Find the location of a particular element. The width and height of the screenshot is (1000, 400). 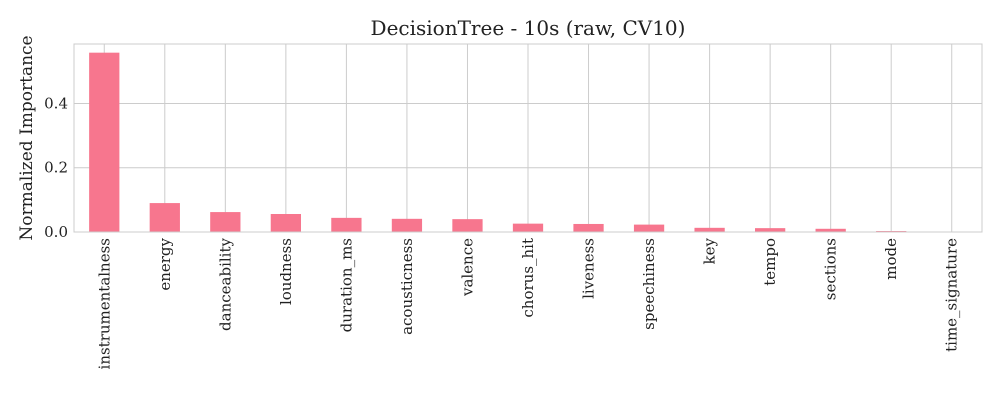

x-tick-label: instrumentalness is located at coordinates (104, 303).